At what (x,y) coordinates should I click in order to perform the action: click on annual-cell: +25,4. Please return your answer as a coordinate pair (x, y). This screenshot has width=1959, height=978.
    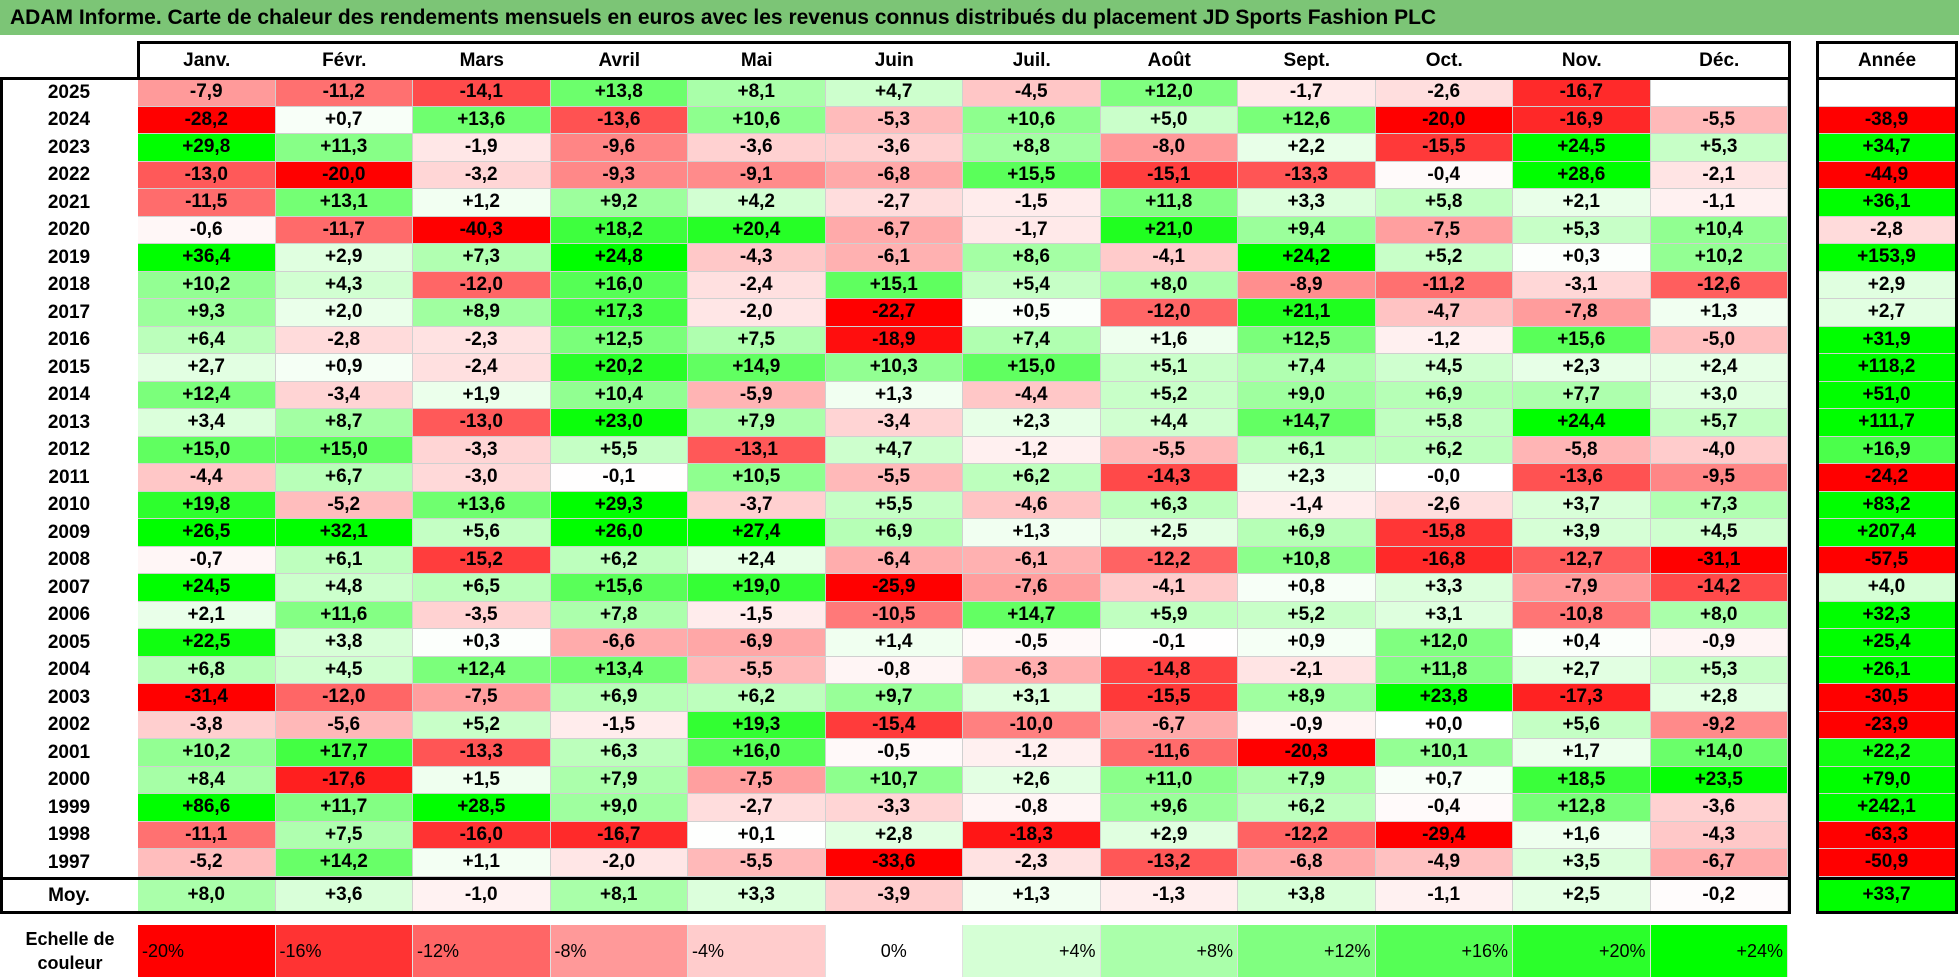
    Looking at the image, I should click on (1887, 643).